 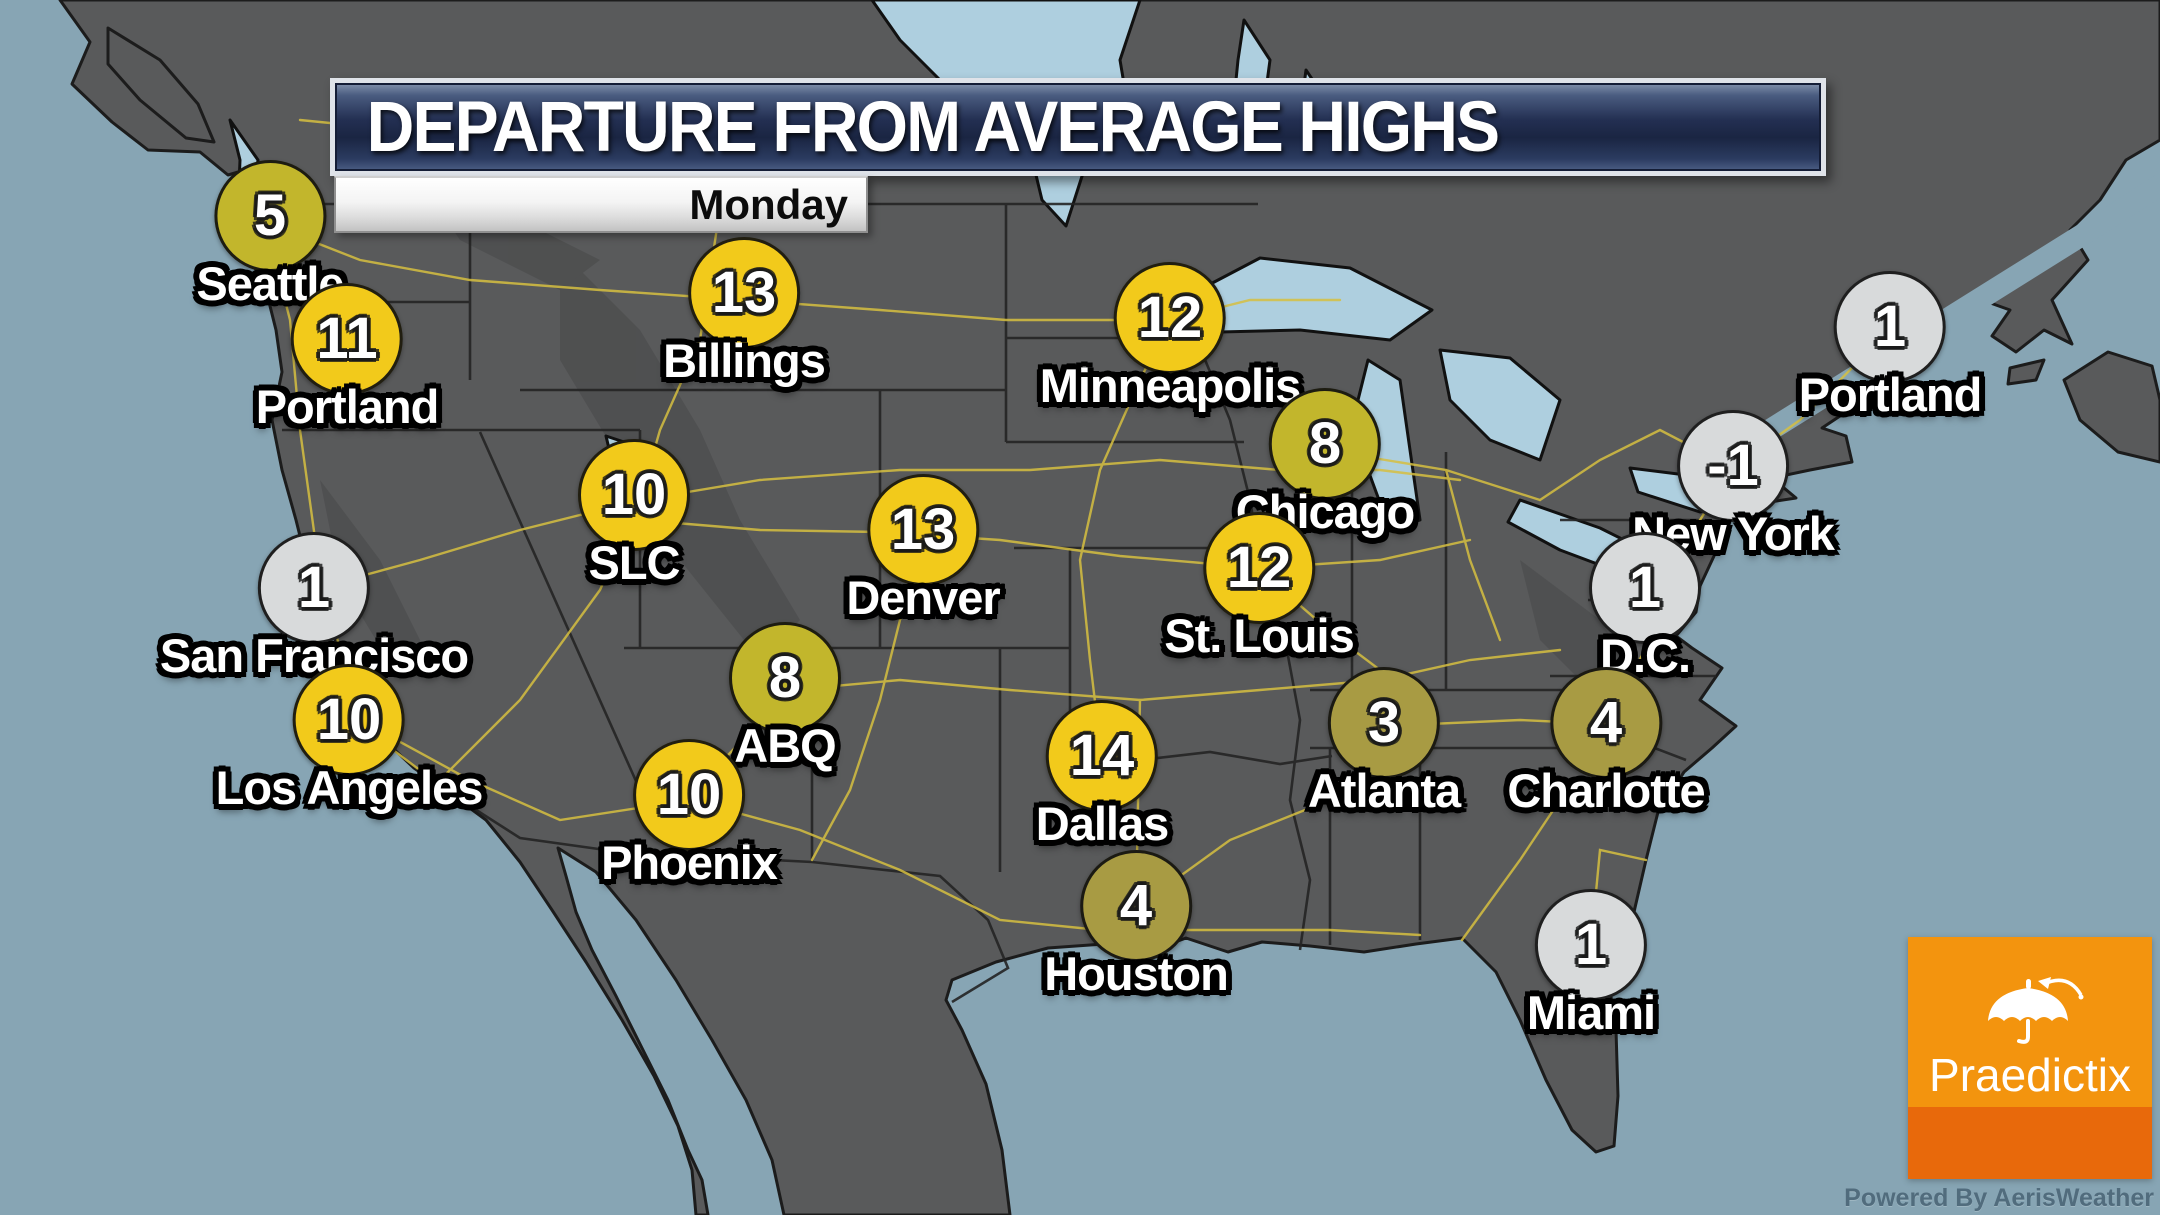 What do you see at coordinates (768, 204) in the screenshot?
I see `valid-day-label: Monday` at bounding box center [768, 204].